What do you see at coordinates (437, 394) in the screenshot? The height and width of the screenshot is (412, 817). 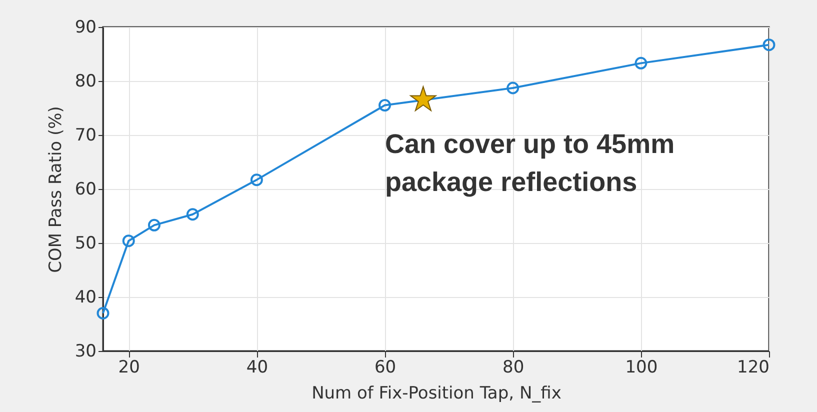 I see `x-axis-title: Num of Fix-Position Tap, N_fix` at bounding box center [437, 394].